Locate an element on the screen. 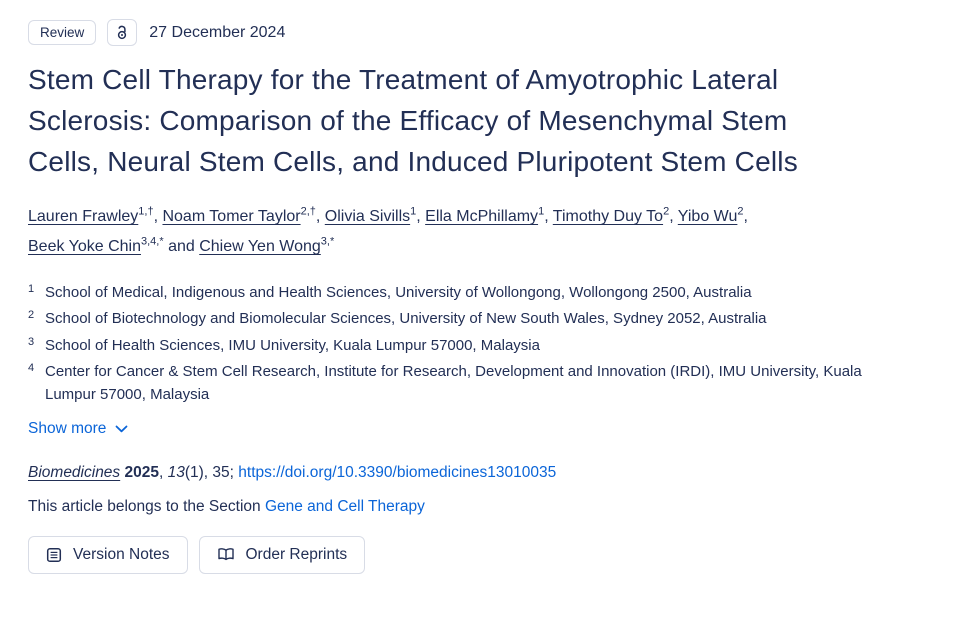 The image size is (956, 619). affiliation-number: 3 is located at coordinates (31, 341).